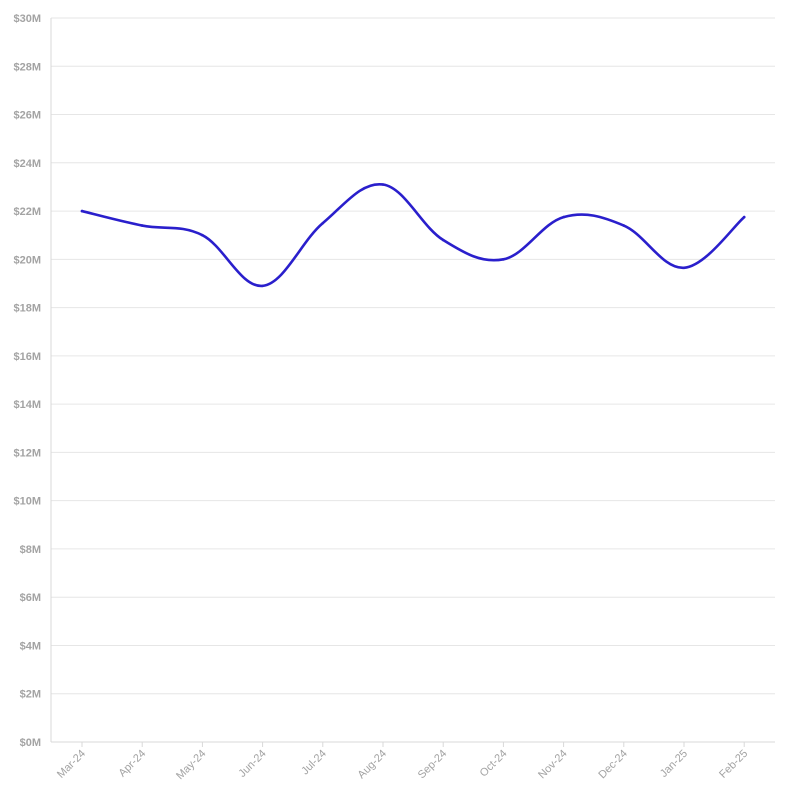 The image size is (794, 800). Describe the element at coordinates (494, 764) in the screenshot. I see `x-tick-label: Oct-24` at that location.